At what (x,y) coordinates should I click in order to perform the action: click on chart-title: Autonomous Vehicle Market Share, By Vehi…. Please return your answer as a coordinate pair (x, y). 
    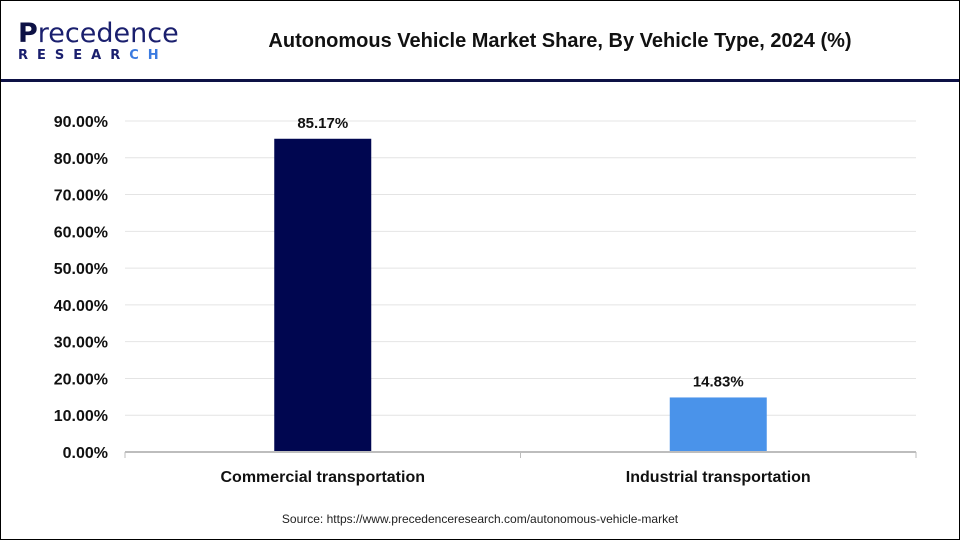
    Looking at the image, I should click on (560, 41).